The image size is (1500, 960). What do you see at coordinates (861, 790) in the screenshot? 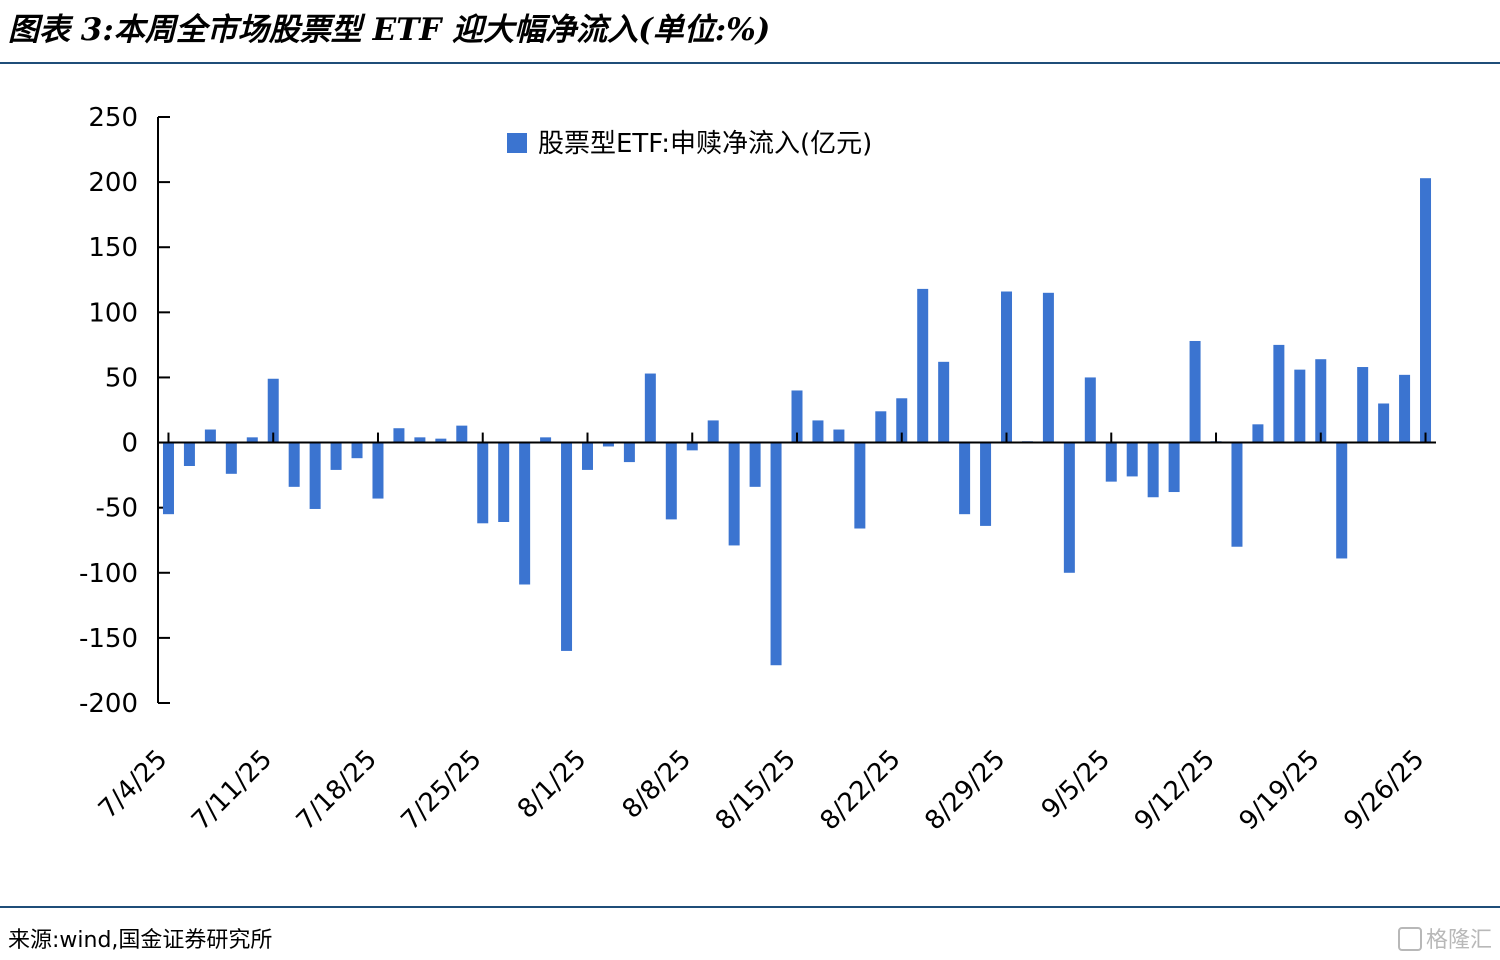
I see `x-tick-label: 8/22/25` at bounding box center [861, 790].